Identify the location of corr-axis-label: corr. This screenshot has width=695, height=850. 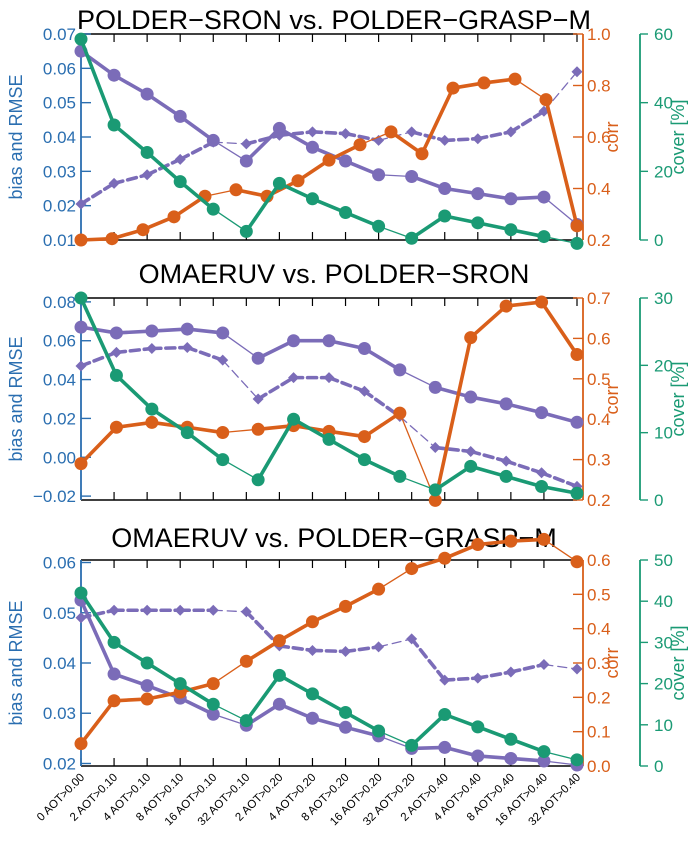
(612, 662).